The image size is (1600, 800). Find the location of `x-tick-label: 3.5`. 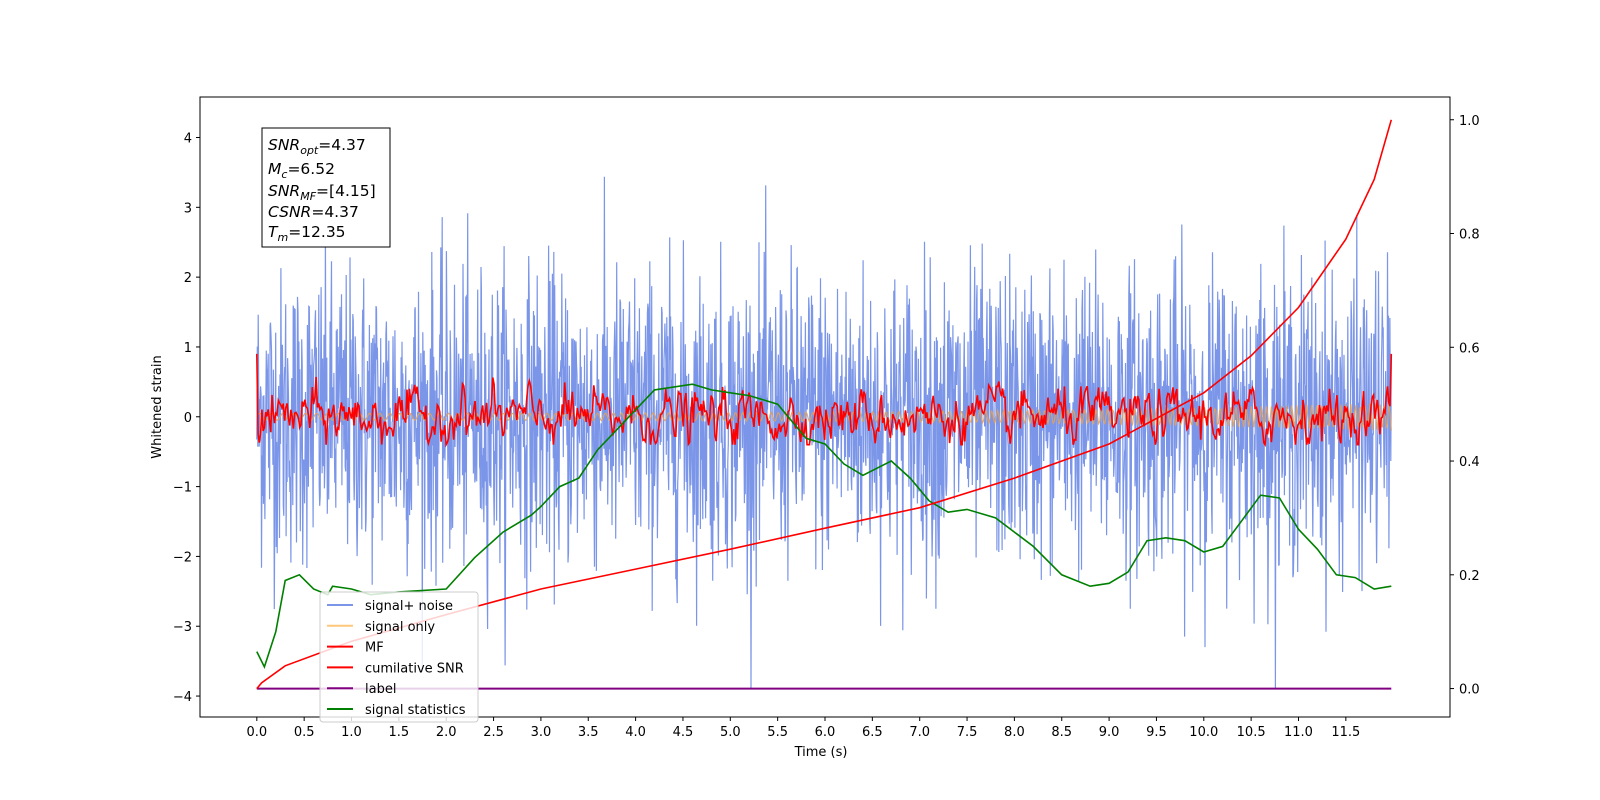

x-tick-label: 3.5 is located at coordinates (588, 732).